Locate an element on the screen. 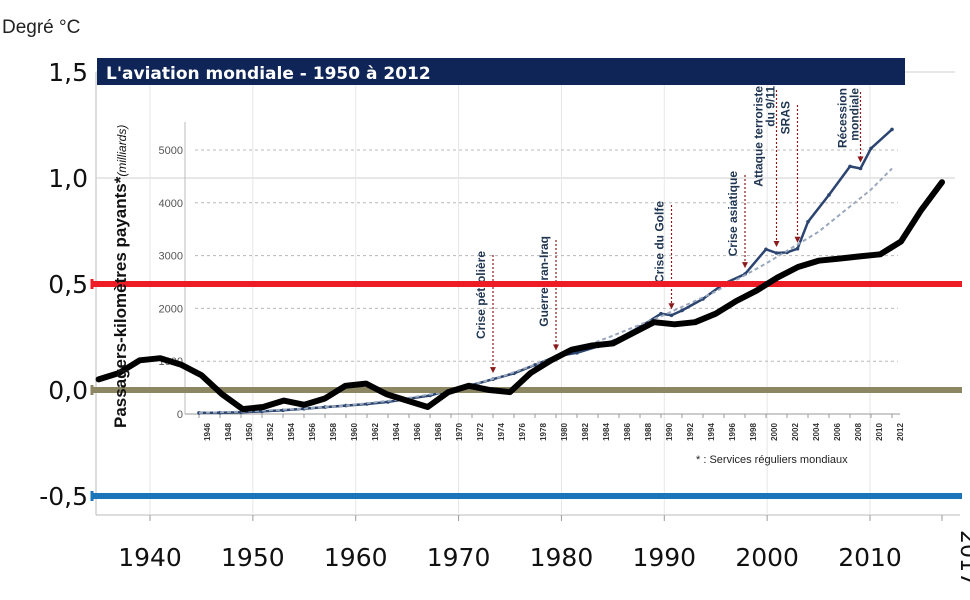  outer-y-tick-label: -0,5 is located at coordinates (63, 496).